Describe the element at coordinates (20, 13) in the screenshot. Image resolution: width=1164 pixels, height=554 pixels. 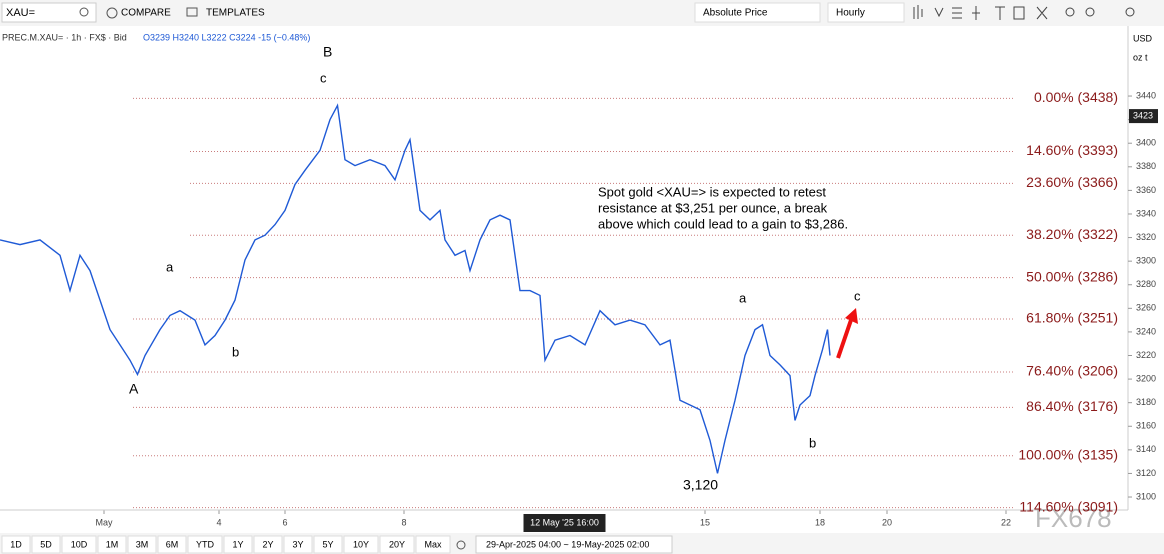
I see `symbol: XAU=` at that location.